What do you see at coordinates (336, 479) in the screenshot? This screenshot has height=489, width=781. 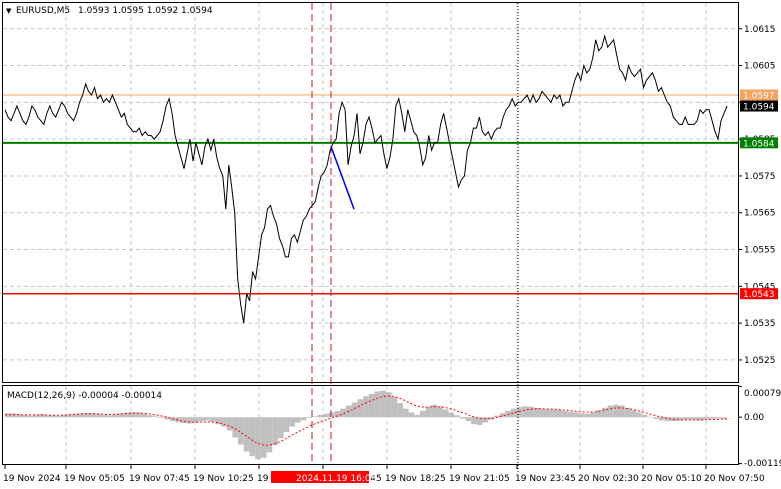 I see `crosshair-time-label: 2024.11.19 16:05` at bounding box center [336, 479].